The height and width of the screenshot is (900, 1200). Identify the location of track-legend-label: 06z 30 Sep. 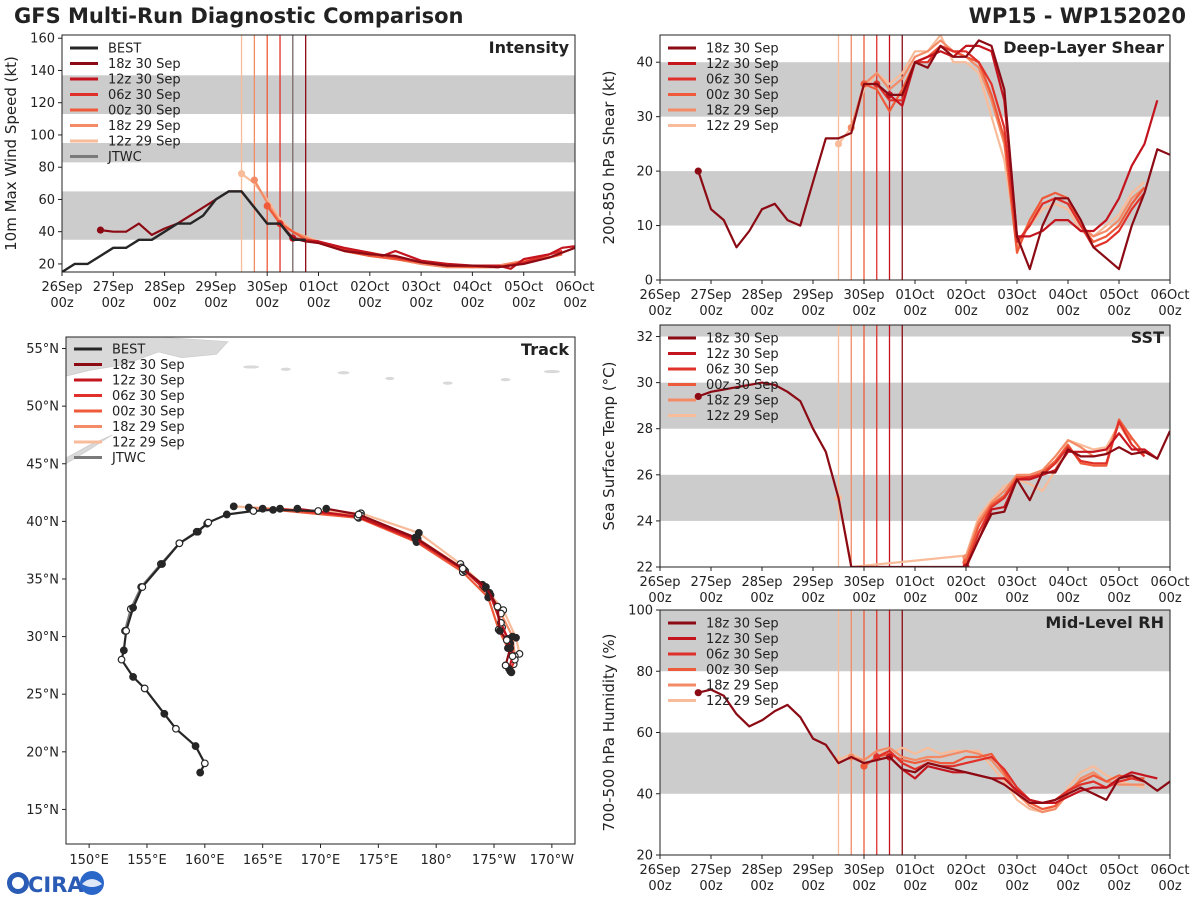
(148, 396).